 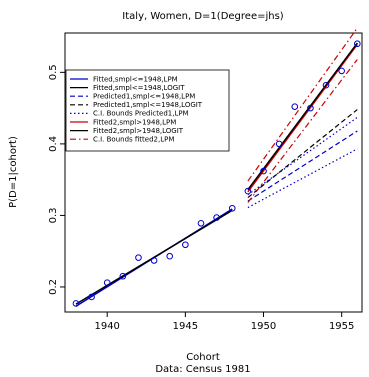 I want to click on legend-label: Fitted2,smpl>1948,LPM, so click(x=134, y=122).